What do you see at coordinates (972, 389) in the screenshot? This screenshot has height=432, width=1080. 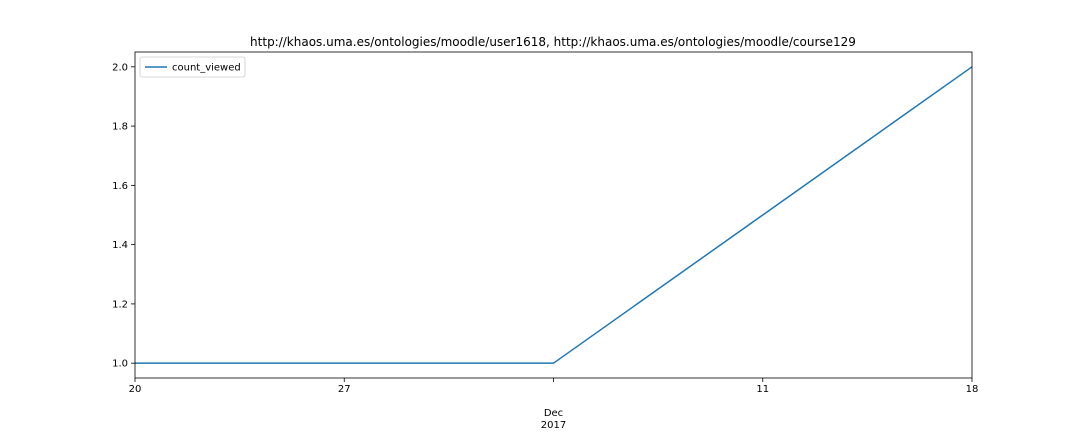 I see `x-tick-label: 18` at bounding box center [972, 389].